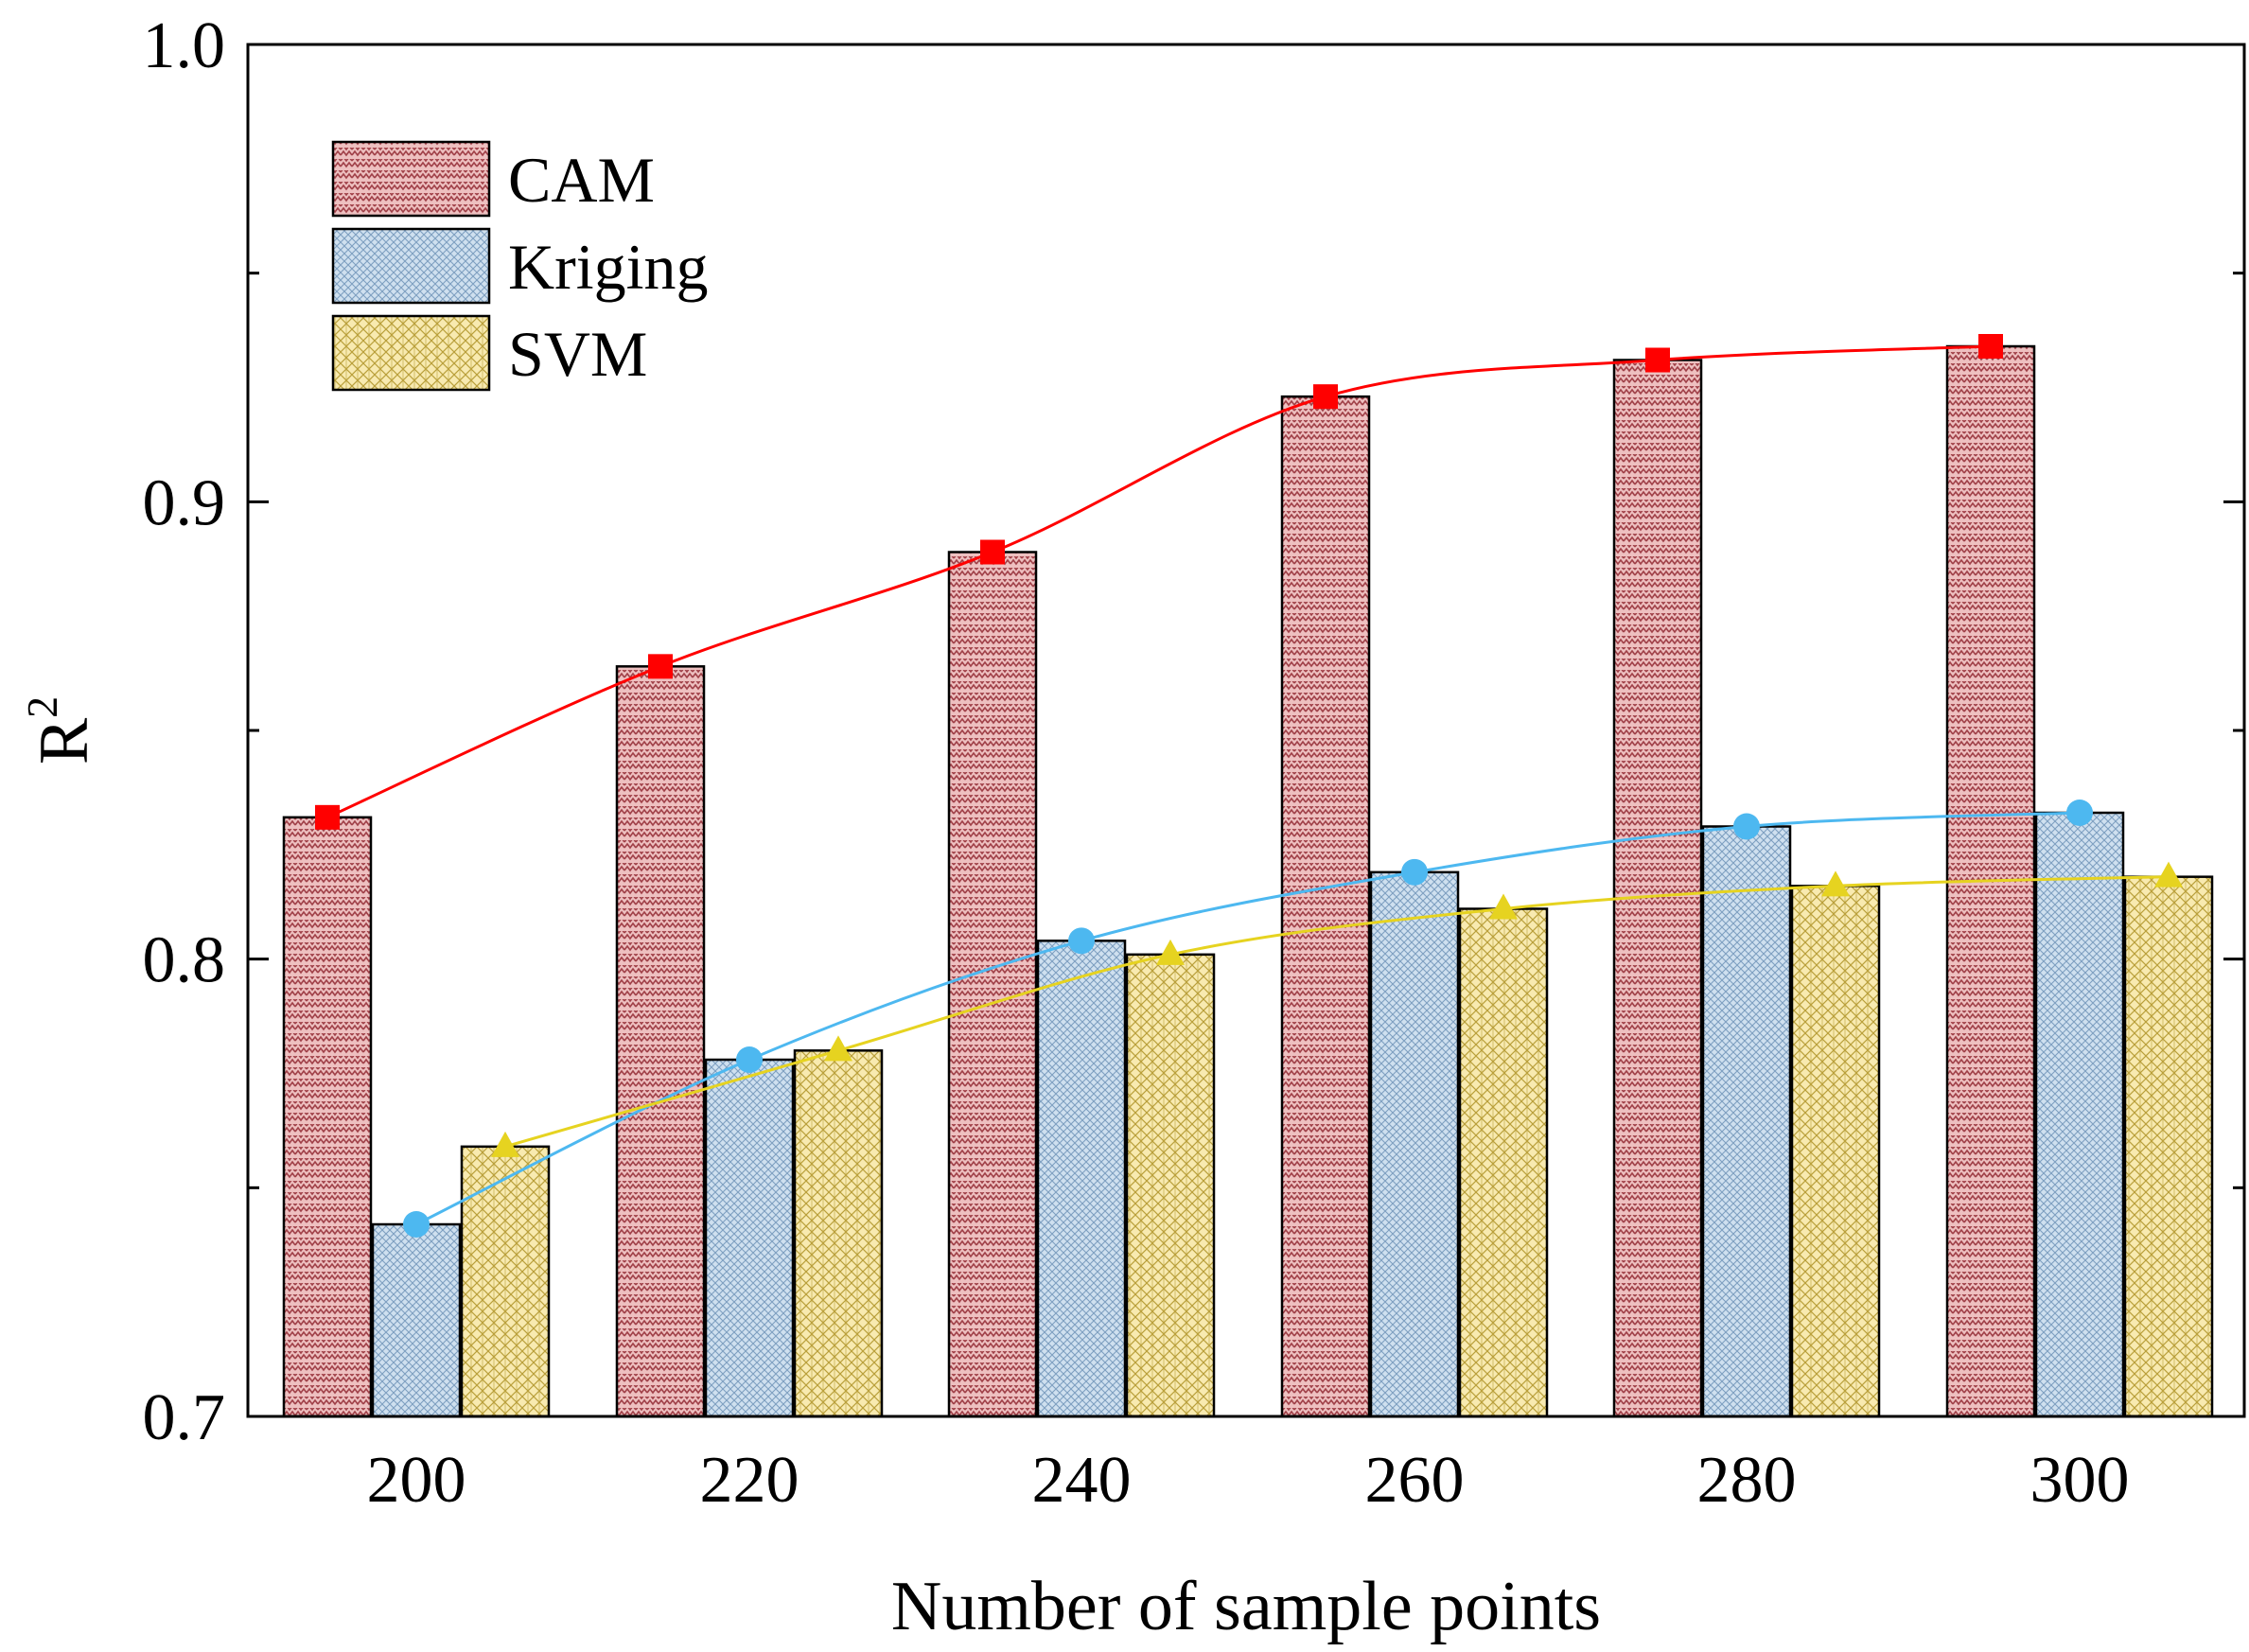 The image size is (2249, 1652). Describe the element at coordinates (1082, 1480) in the screenshot. I see `x-tick-label: 240` at that location.